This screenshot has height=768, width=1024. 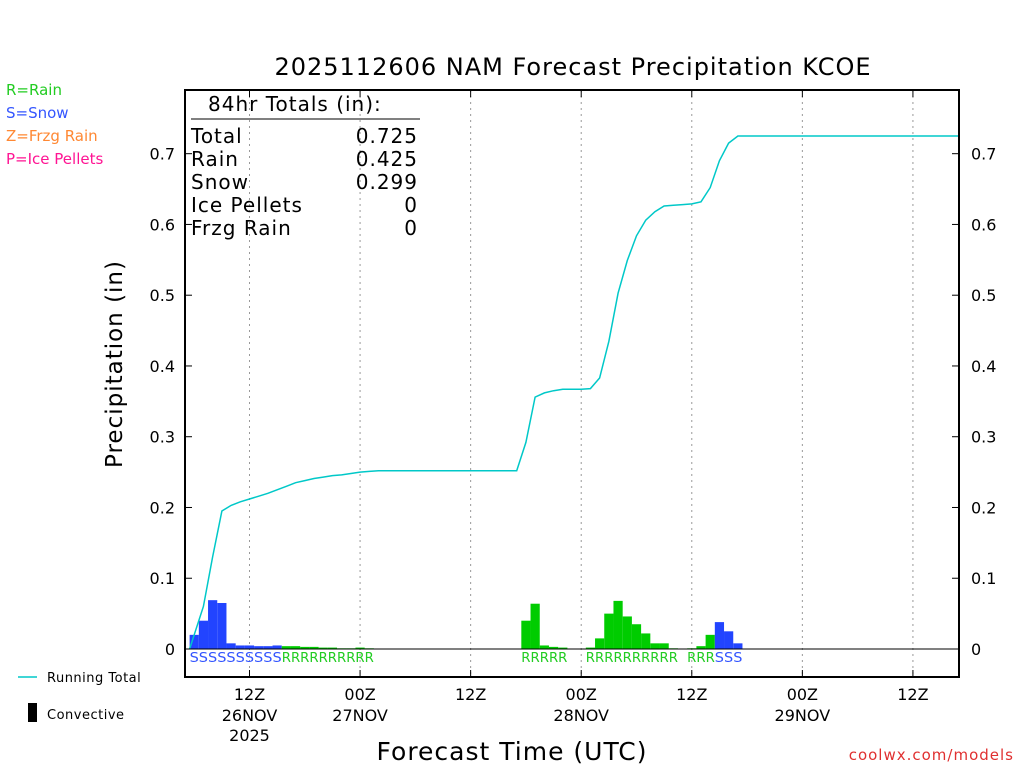 I want to click on convective-legend-swatch, so click(x=32, y=712).